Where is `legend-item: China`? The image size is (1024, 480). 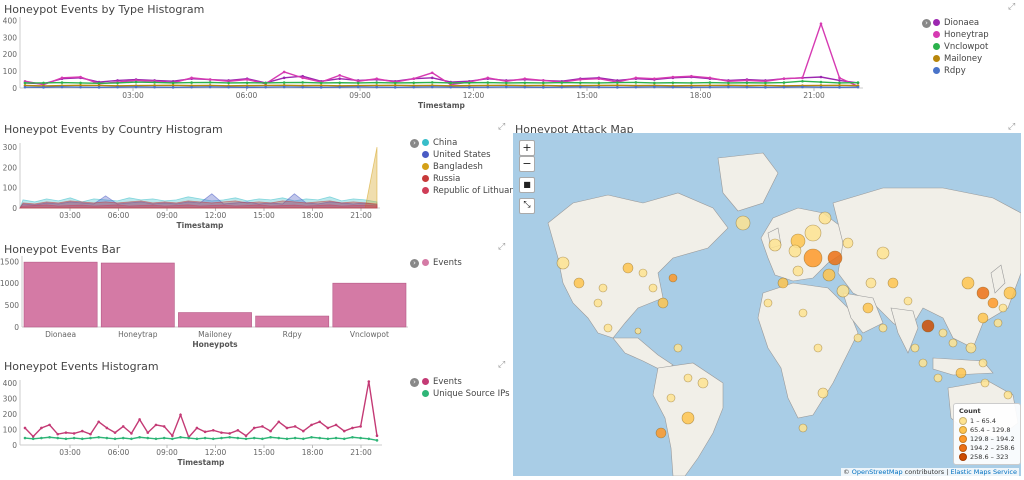
legend-item: China is located at coordinates (472, 142).